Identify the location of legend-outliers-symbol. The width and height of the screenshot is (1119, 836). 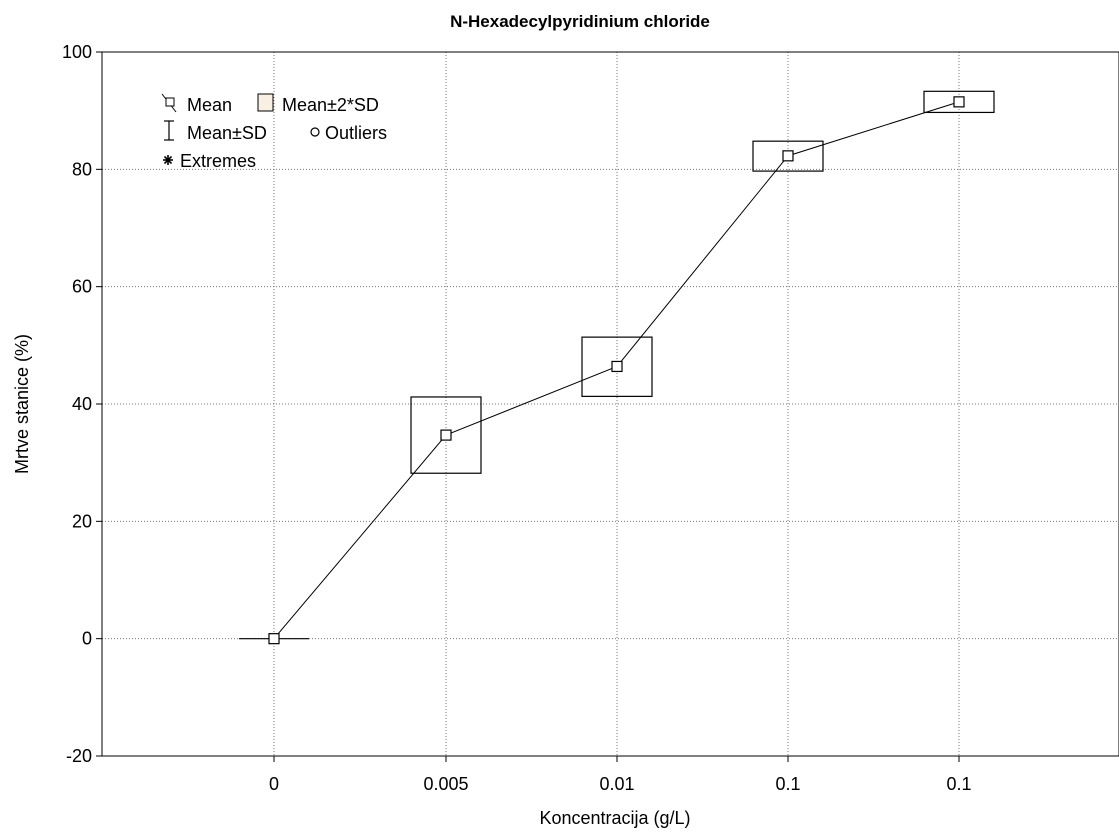
(315, 132).